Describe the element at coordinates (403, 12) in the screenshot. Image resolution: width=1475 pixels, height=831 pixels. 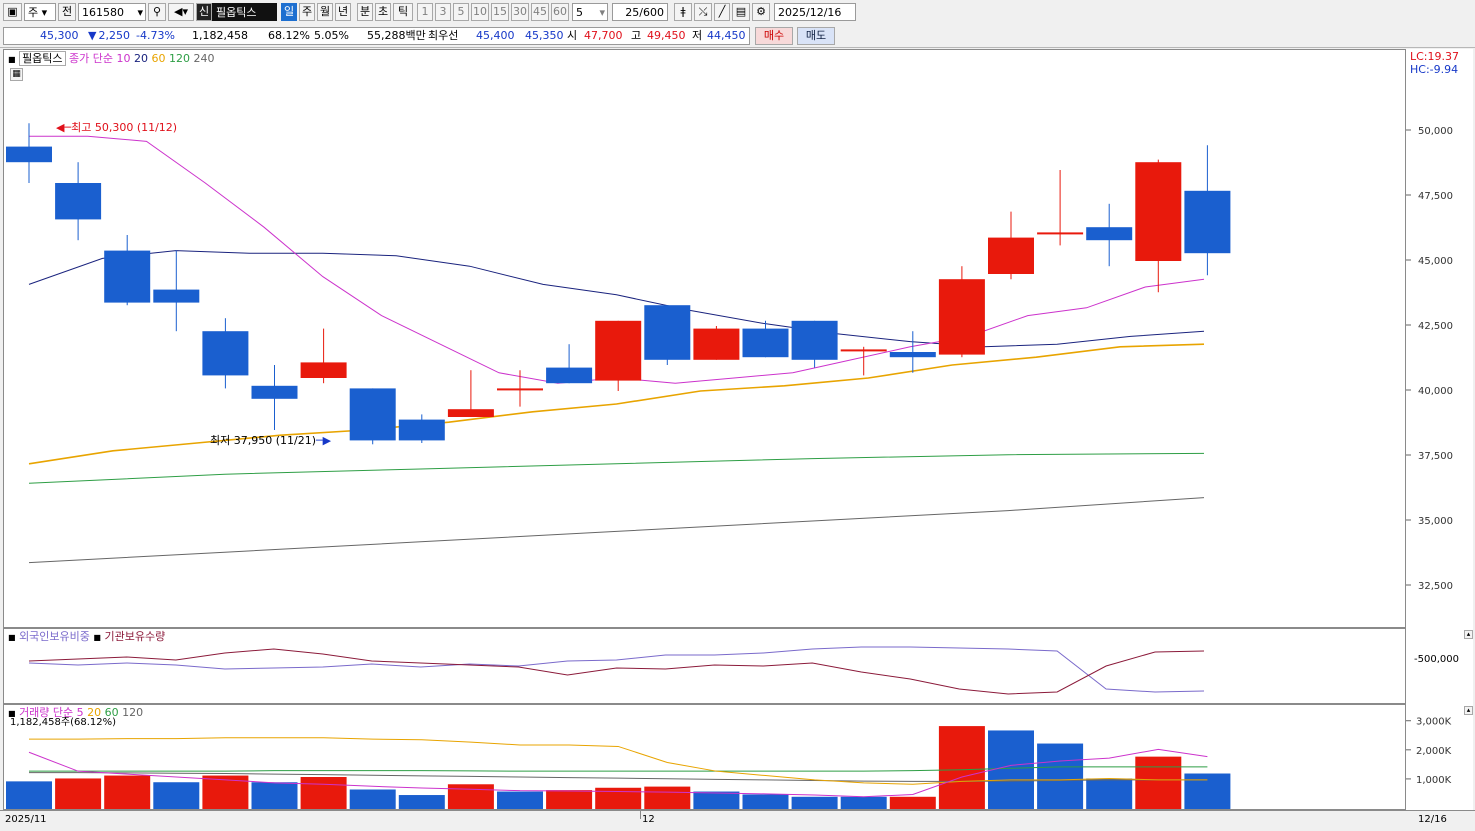
I see `period-tick-button: 틱` at that location.